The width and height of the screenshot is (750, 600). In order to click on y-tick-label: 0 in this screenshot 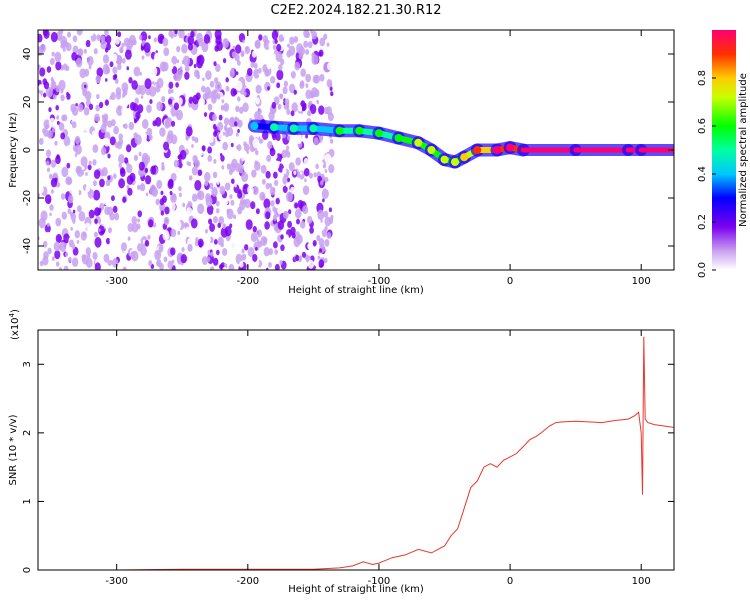, I will do `click(27, 150)`.